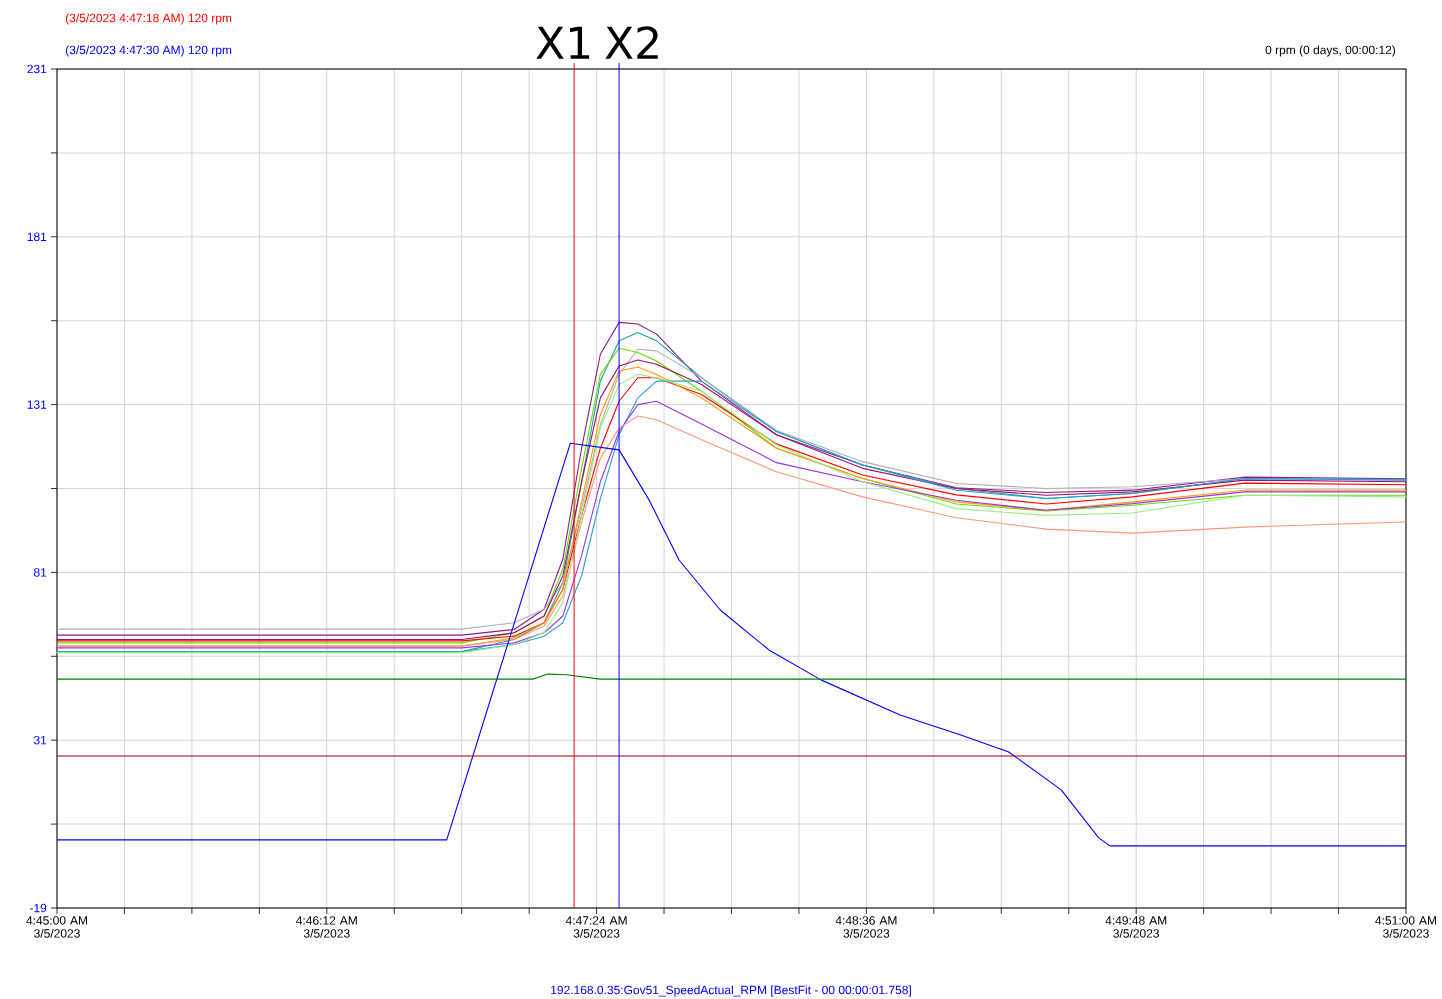 This screenshot has width=1442, height=999. What do you see at coordinates (866, 927) in the screenshot?
I see `x-tick-label: 4:48:36 AM 3/5/2023` at bounding box center [866, 927].